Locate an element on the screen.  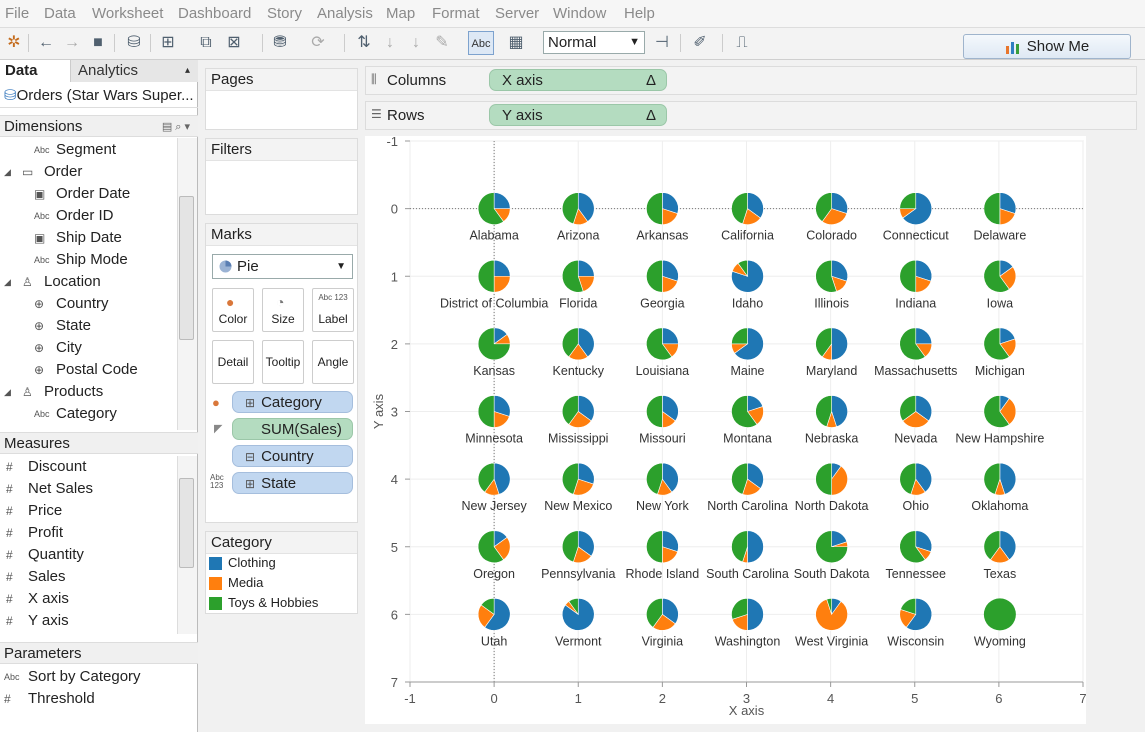
dimension-item: Ship Mode is located at coordinates (92, 259).